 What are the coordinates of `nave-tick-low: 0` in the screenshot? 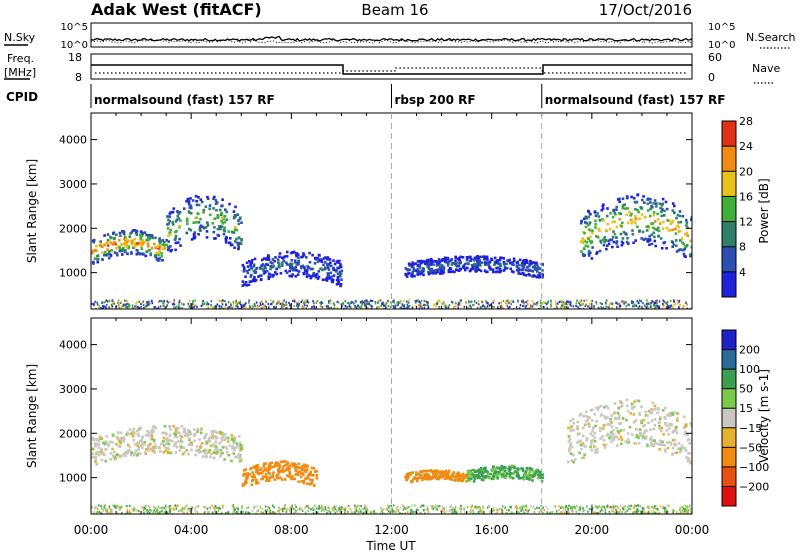 It's located at (711, 77).